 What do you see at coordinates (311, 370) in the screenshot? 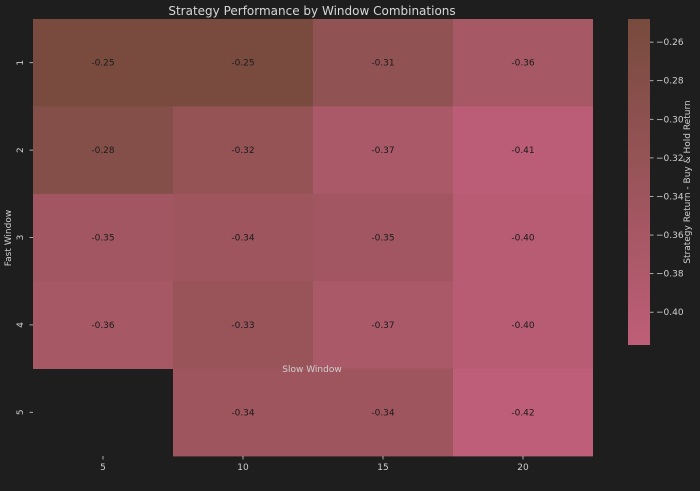
I see `x-axis-label: Slow Window` at bounding box center [311, 370].